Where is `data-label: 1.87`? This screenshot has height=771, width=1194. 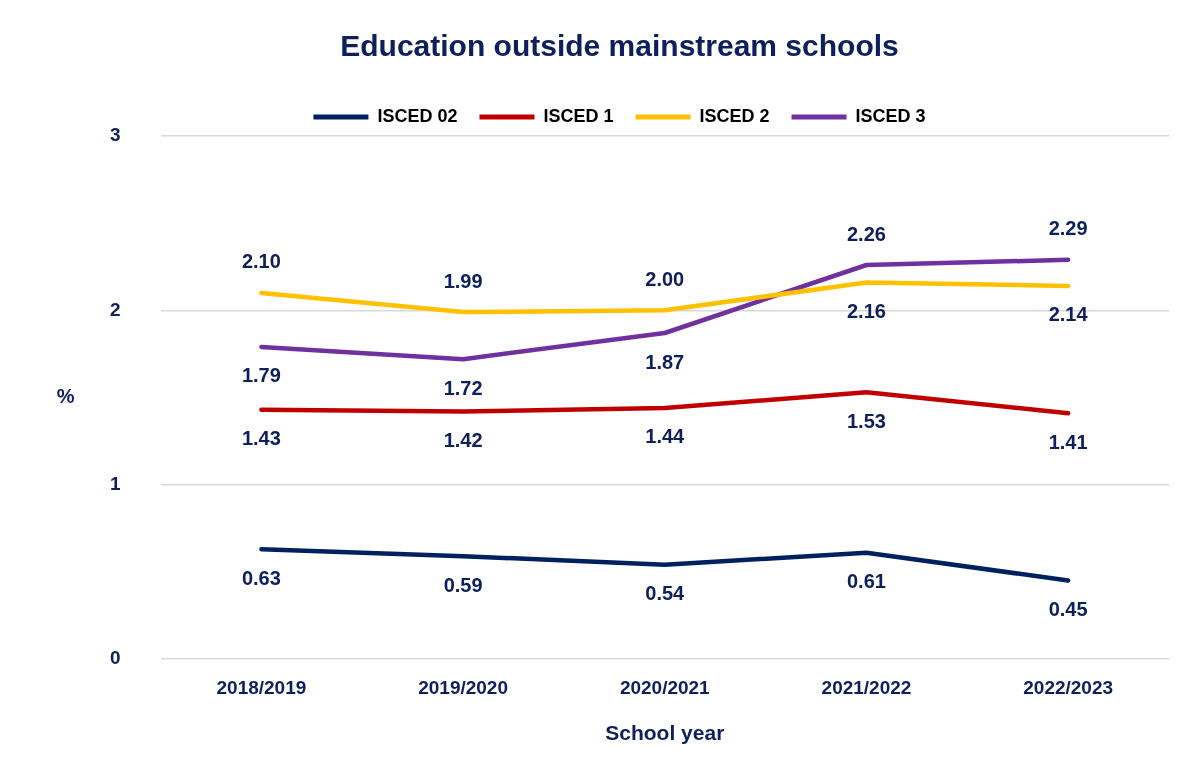
data-label: 1.87 is located at coordinates (665, 361).